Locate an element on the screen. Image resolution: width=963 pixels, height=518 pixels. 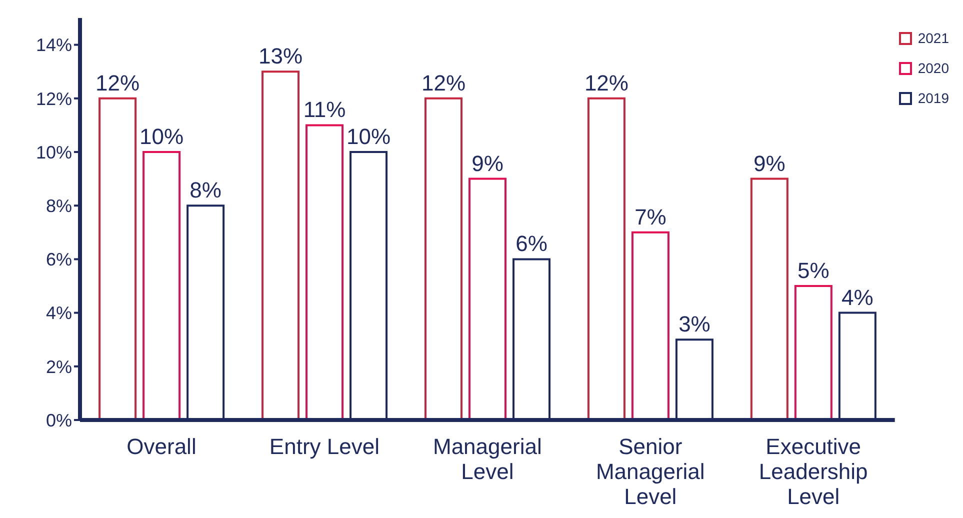
data-label: 6% is located at coordinates (532, 243).